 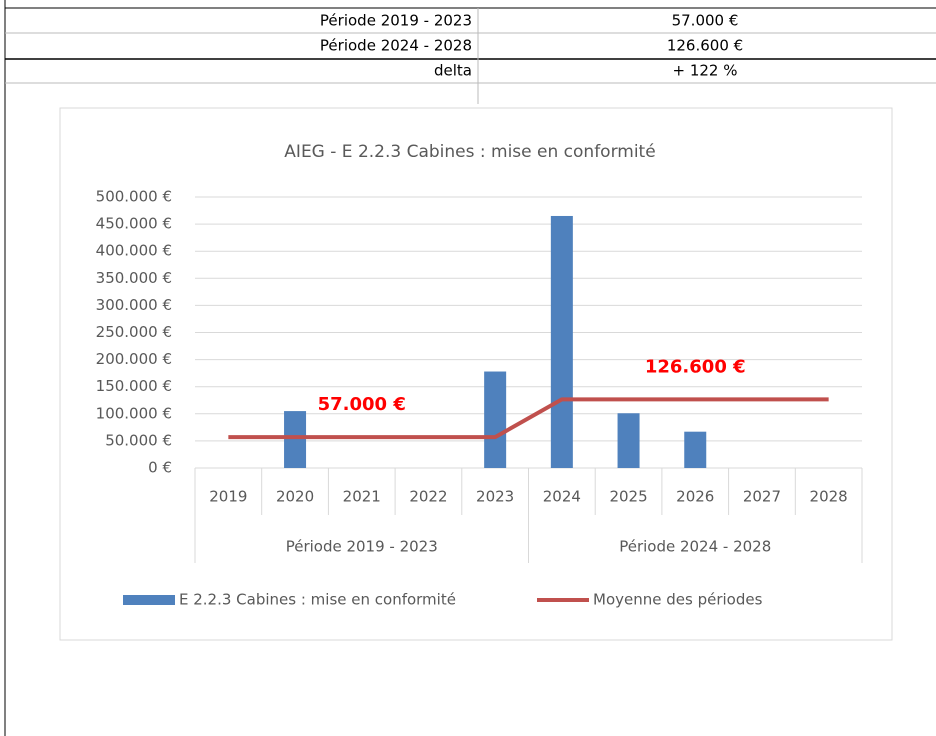 I want to click on x-tick-label: 2020, so click(x=295, y=497).